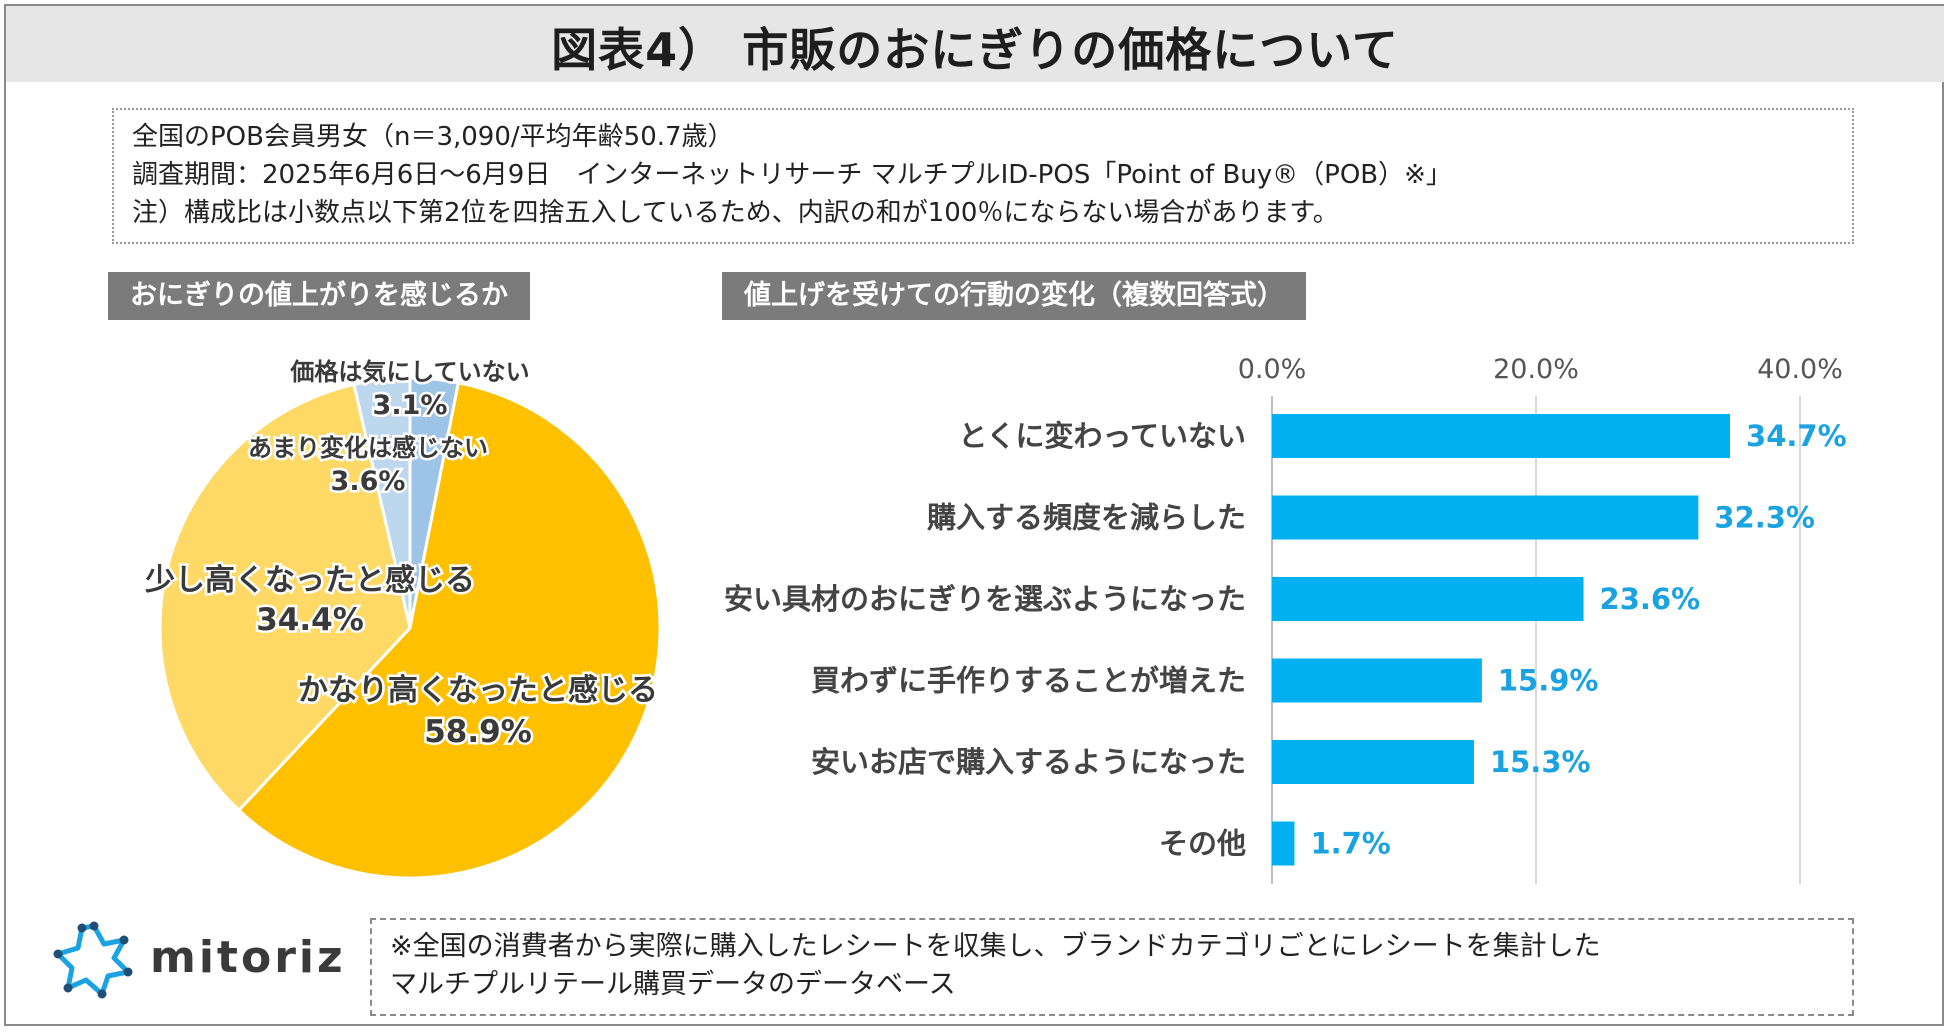 The width and height of the screenshot is (1950, 1032). I want to click on bar-category-label: 安い具材のおにぎりを選ぶようになった, so click(985, 599).